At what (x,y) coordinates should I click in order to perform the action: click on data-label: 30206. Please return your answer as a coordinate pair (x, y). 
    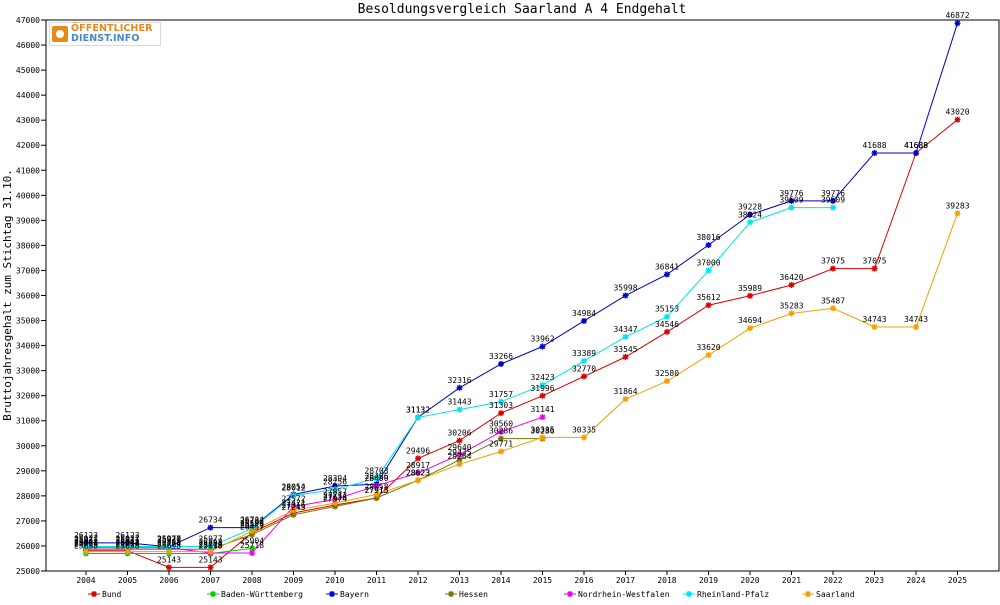
    Looking at the image, I should click on (459, 433).